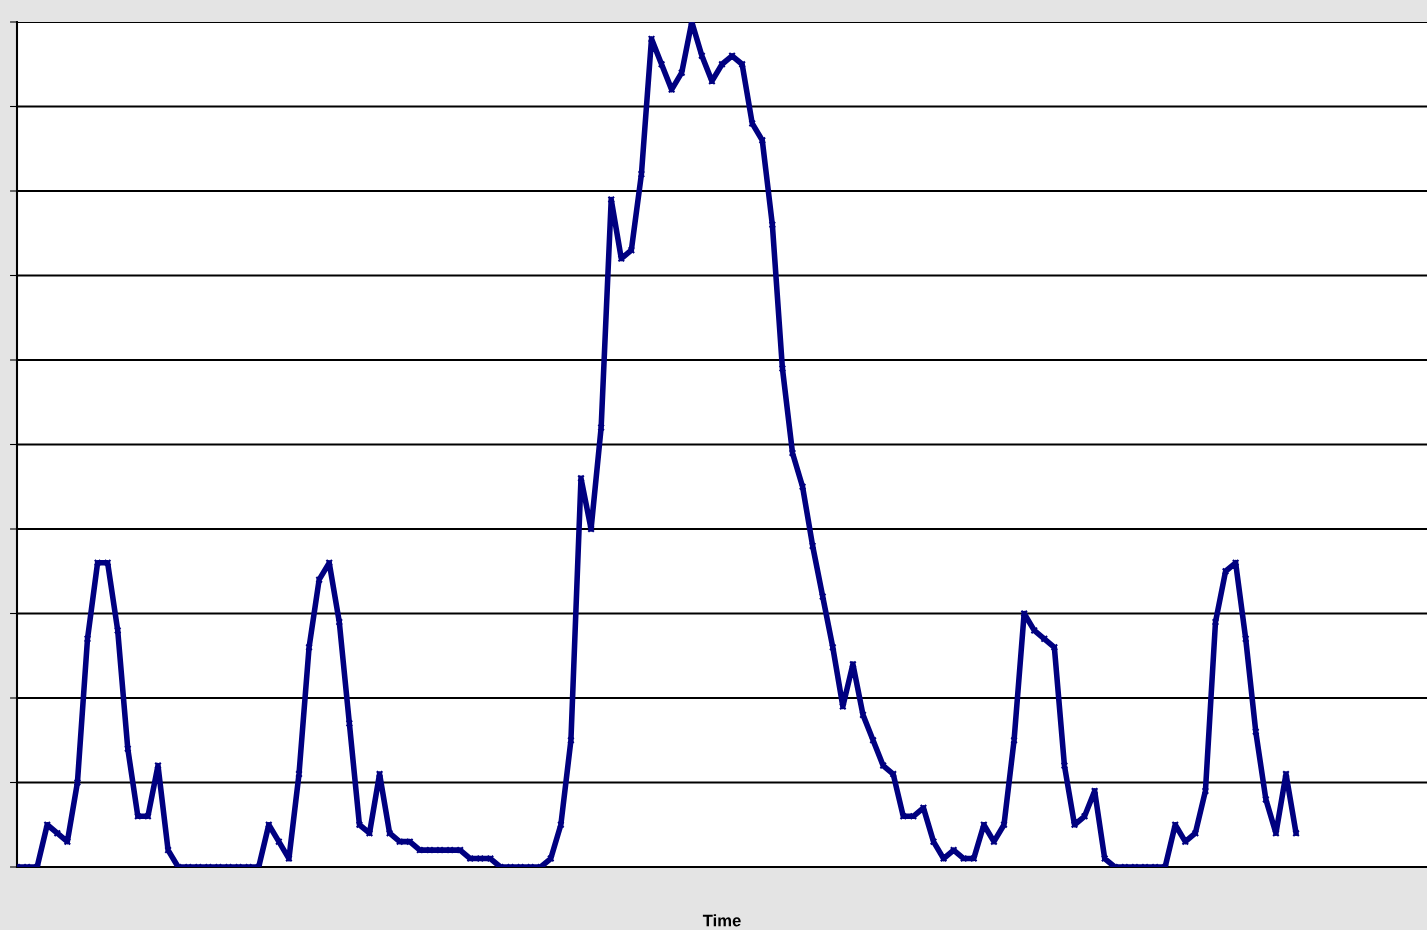  I want to click on x-axis-title: Time, so click(721, 920).